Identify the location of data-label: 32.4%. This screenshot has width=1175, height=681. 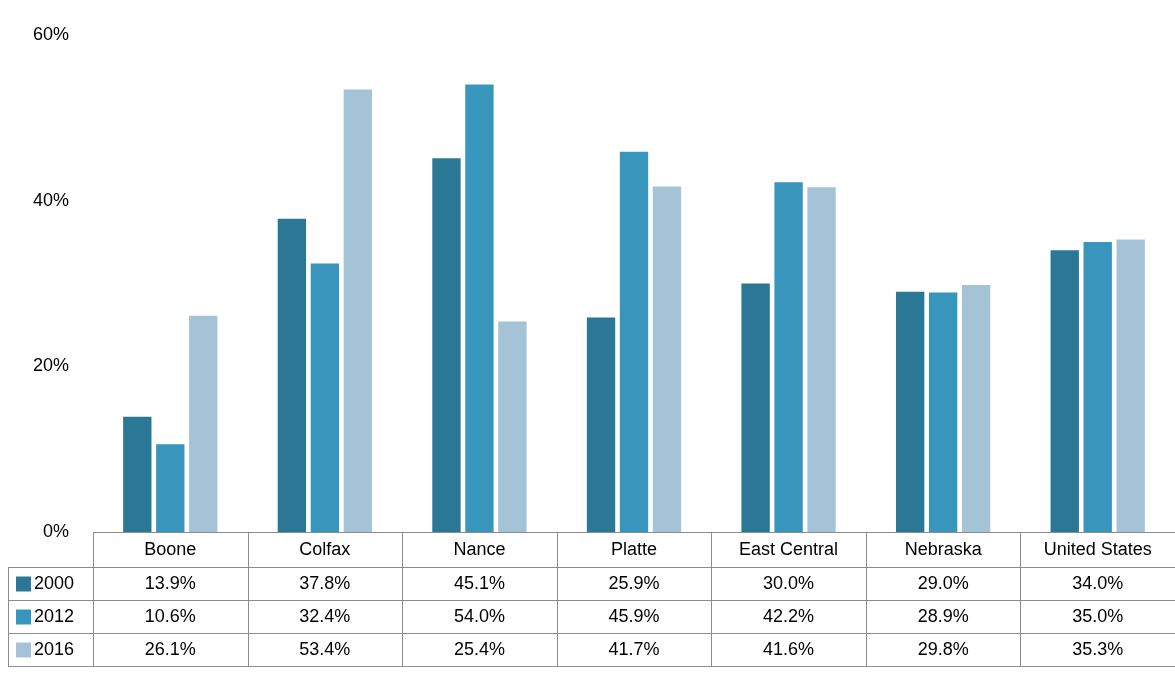
(325, 616).